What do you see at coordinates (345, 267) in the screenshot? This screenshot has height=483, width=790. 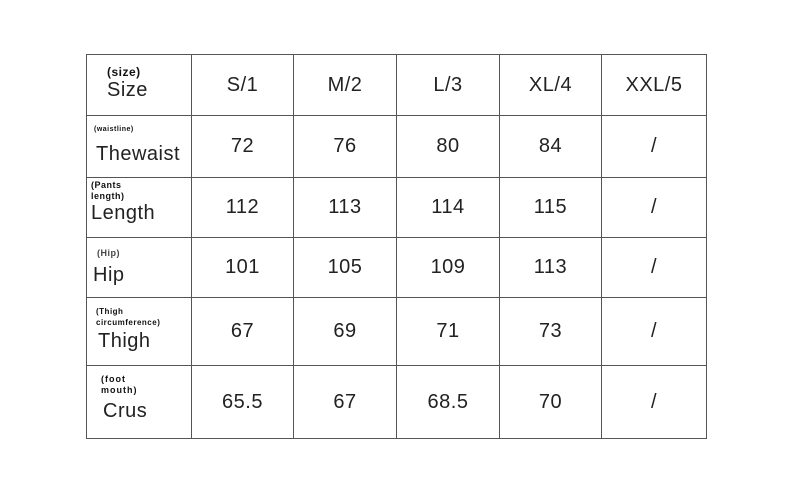 I see `cell-value: 105` at bounding box center [345, 267].